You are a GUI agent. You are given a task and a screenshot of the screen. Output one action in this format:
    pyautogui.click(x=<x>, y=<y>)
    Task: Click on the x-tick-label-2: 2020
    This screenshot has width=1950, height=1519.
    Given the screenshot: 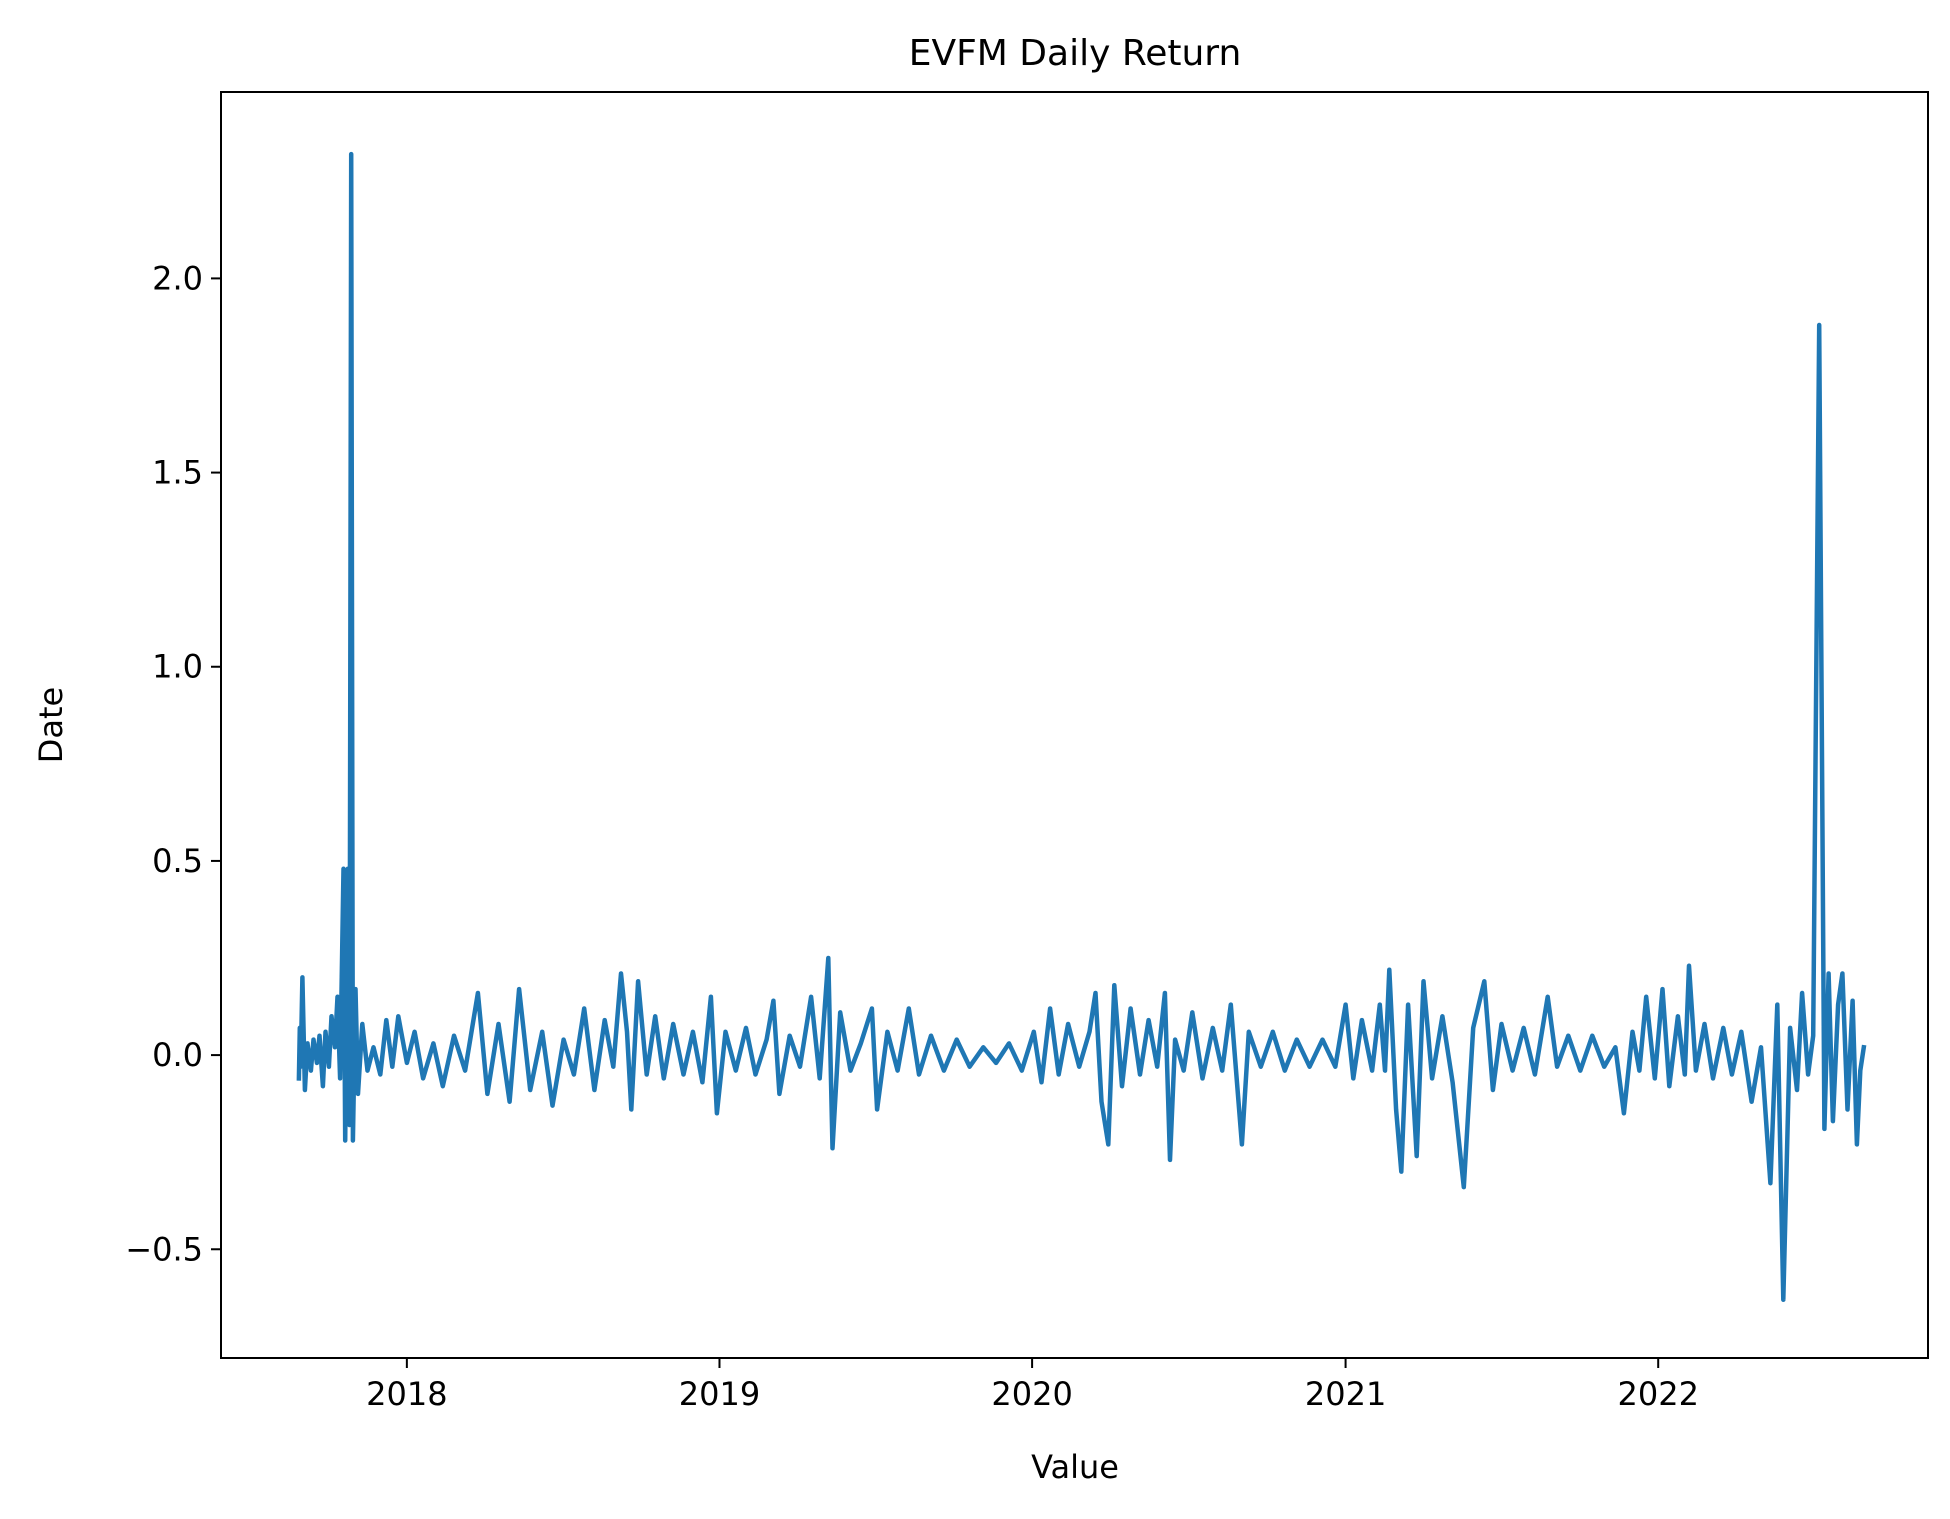 What is the action you would take?
    pyautogui.click(x=1031, y=1394)
    